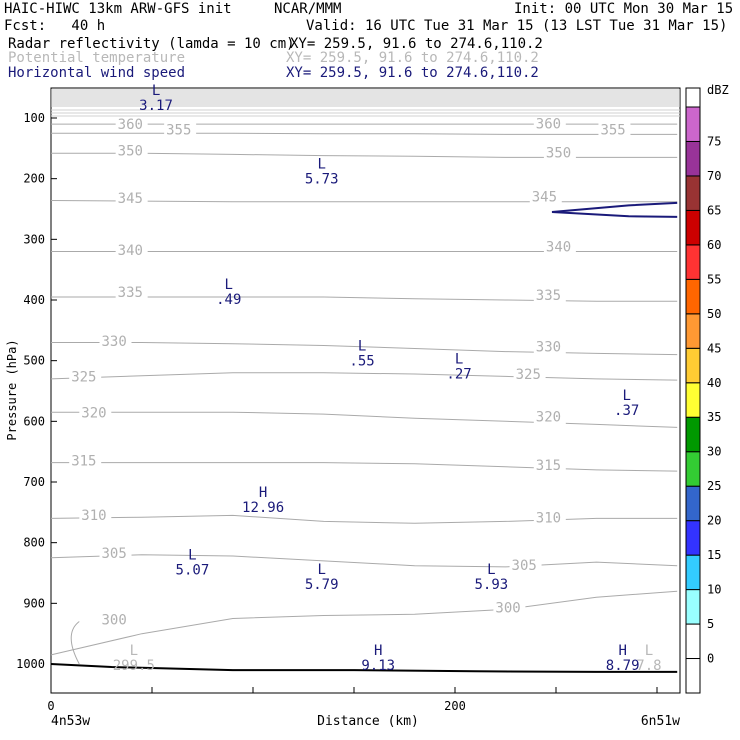  I want to click on extremum-value: 7.8, so click(648, 666).